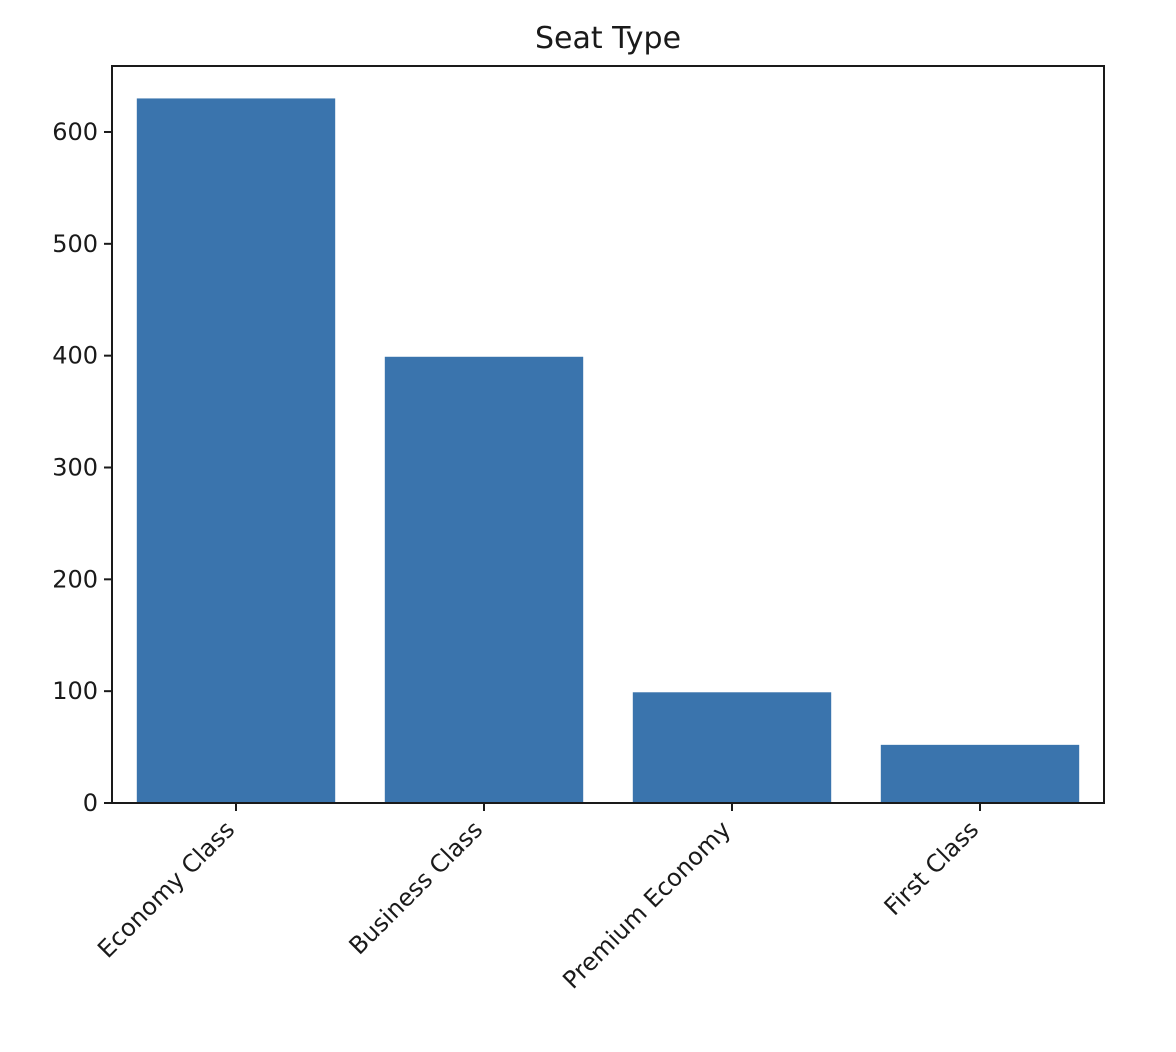 The image size is (1176, 1052). I want to click on x-tick-label: Business Class, so click(416, 887).